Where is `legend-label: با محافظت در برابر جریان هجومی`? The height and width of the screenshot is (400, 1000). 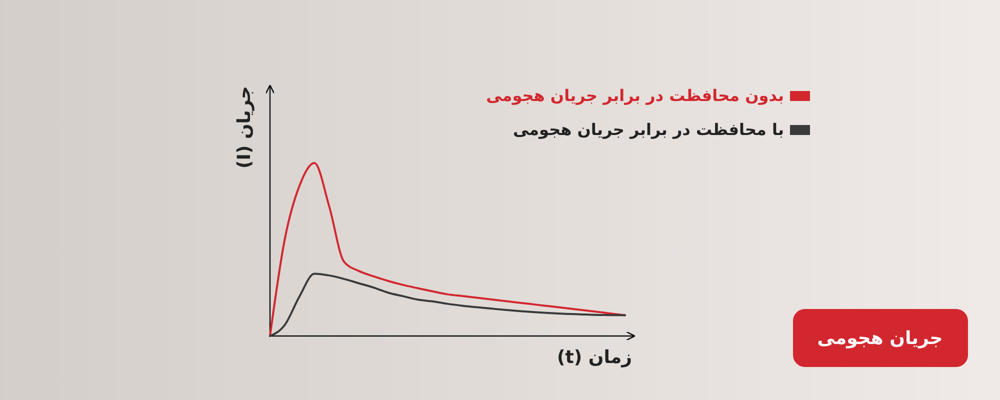 legend-label: با محافظت در برابر جریان هجومی is located at coordinates (648, 129).